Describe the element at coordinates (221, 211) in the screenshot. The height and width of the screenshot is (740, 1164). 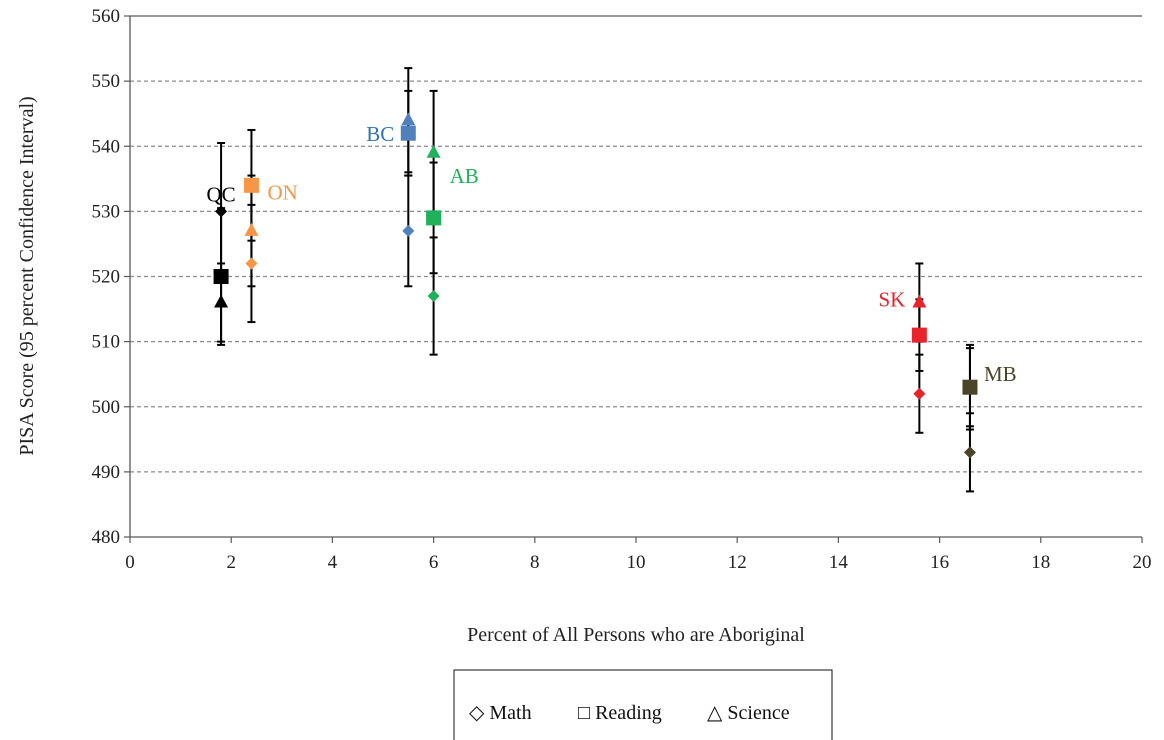
I see `marker-qc-math` at that location.